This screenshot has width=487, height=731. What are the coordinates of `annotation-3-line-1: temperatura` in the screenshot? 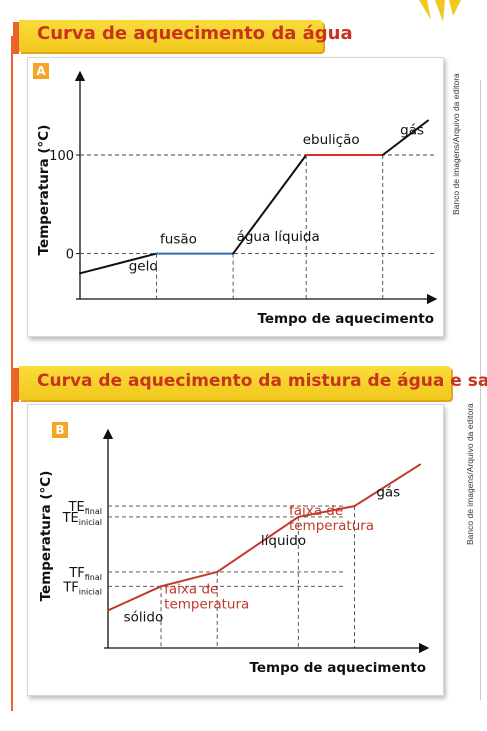 It's located at (331, 526).